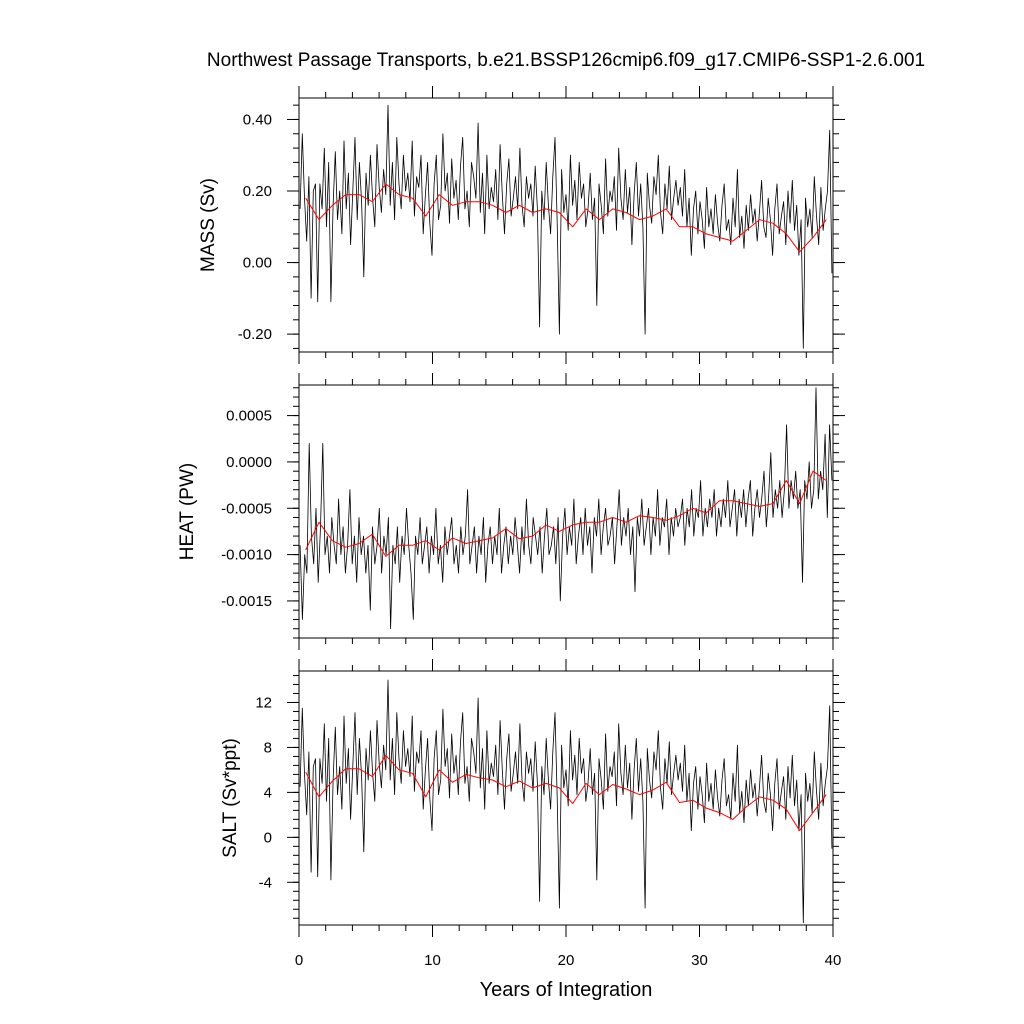 The width and height of the screenshot is (1024, 1024). What do you see at coordinates (268, 837) in the screenshot?
I see `y-tick-label: 0` at bounding box center [268, 837].